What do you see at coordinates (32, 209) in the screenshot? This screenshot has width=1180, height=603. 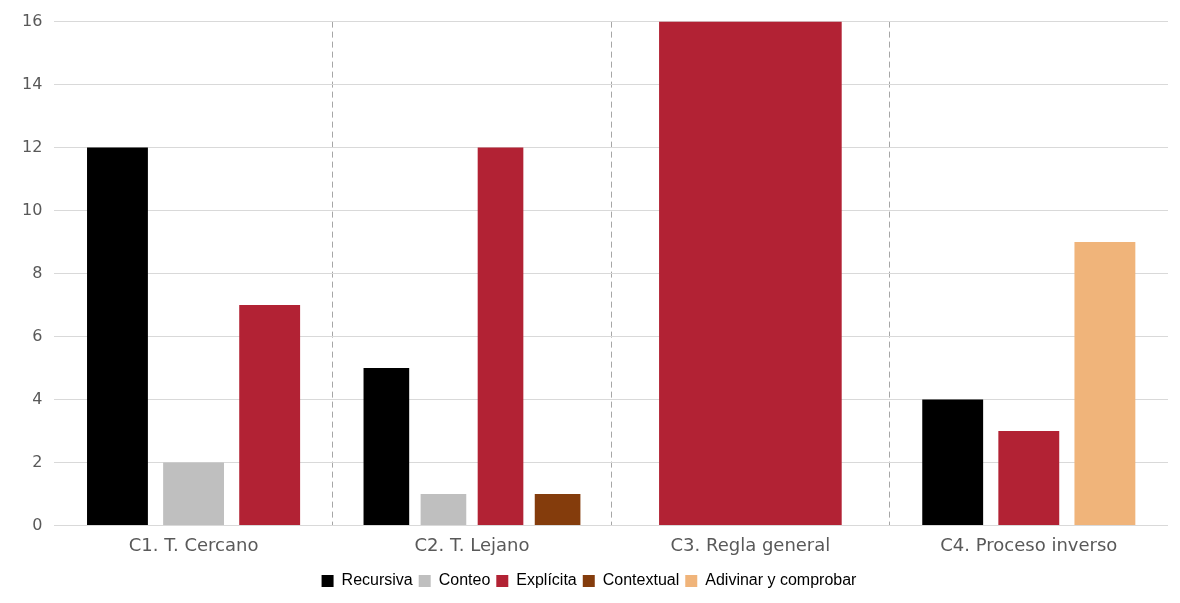 I see `y-tick-label: 10` at bounding box center [32, 209].